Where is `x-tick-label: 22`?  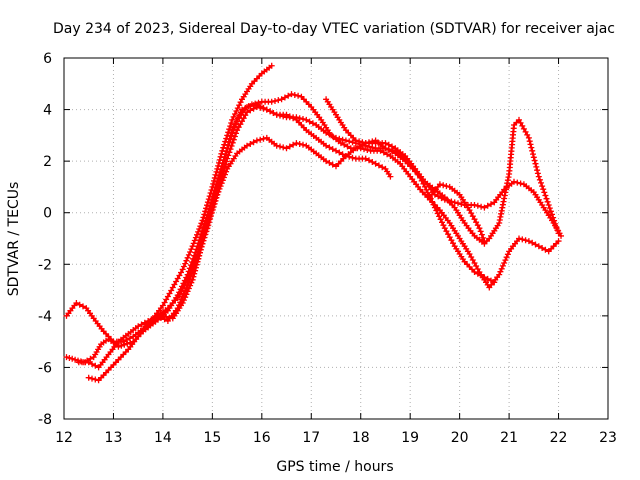
x-tick-label: 22 is located at coordinates (559, 438).